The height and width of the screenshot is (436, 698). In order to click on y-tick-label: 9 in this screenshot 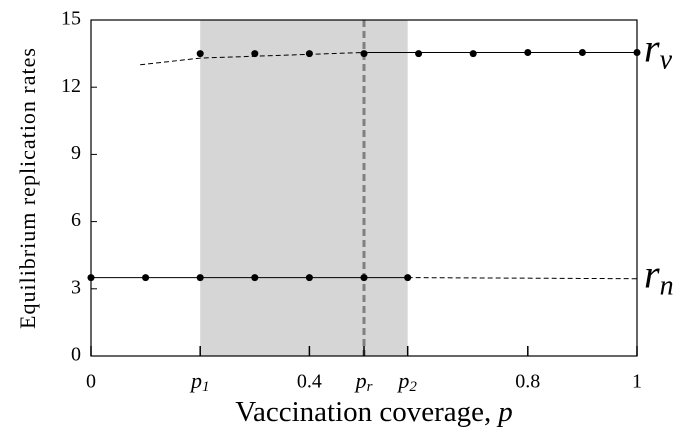, I will do `click(76, 153)`.